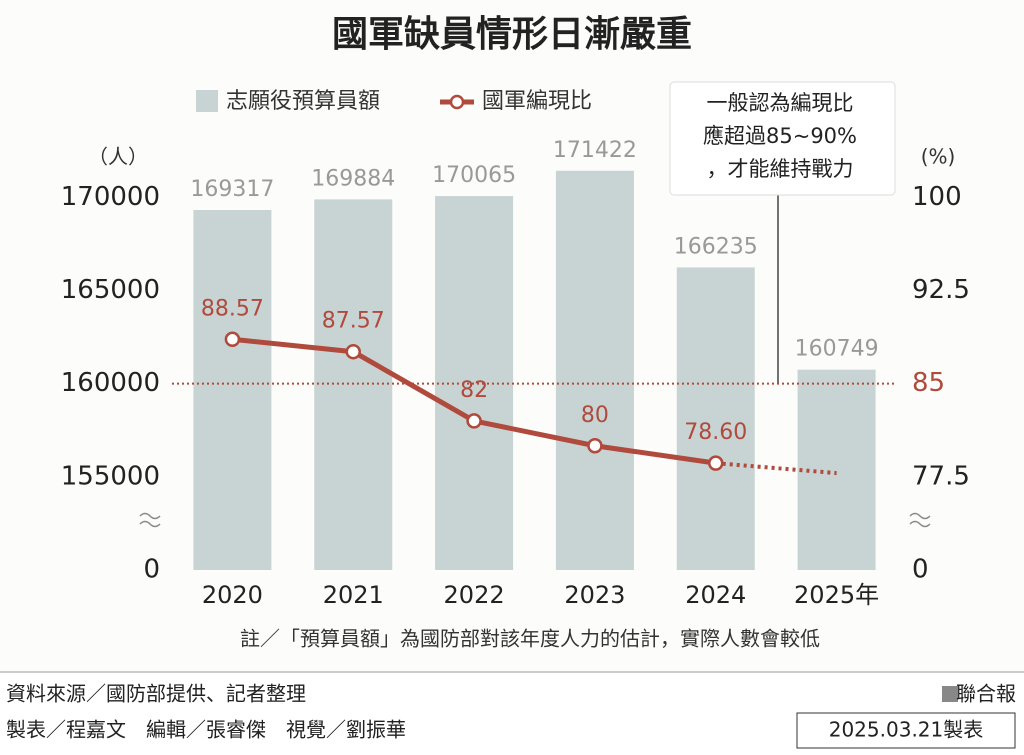  Describe the element at coordinates (594, 595) in the screenshot. I see `x-tick-label: 2023` at that location.